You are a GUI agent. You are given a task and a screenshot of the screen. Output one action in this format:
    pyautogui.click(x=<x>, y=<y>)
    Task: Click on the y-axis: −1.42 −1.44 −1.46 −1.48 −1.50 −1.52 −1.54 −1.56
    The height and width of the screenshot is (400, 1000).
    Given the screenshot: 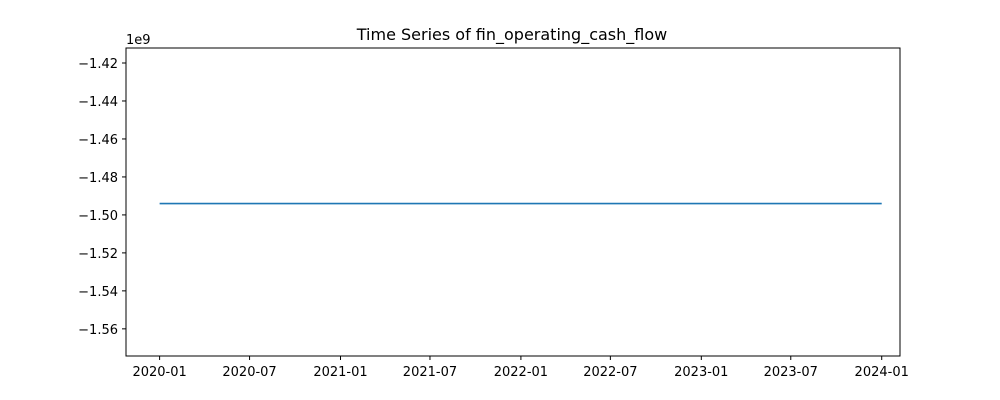 What is the action you would take?
    pyautogui.click(x=102, y=197)
    